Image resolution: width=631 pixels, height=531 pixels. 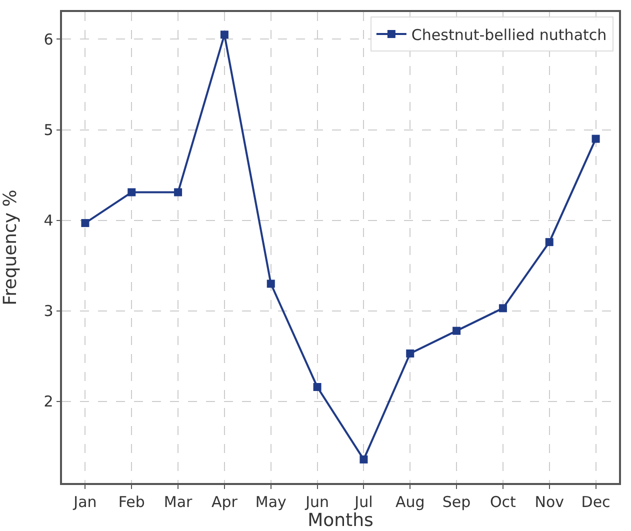 What do you see at coordinates (49, 311) in the screenshot?
I see `y-tick-label: 3` at bounding box center [49, 311].